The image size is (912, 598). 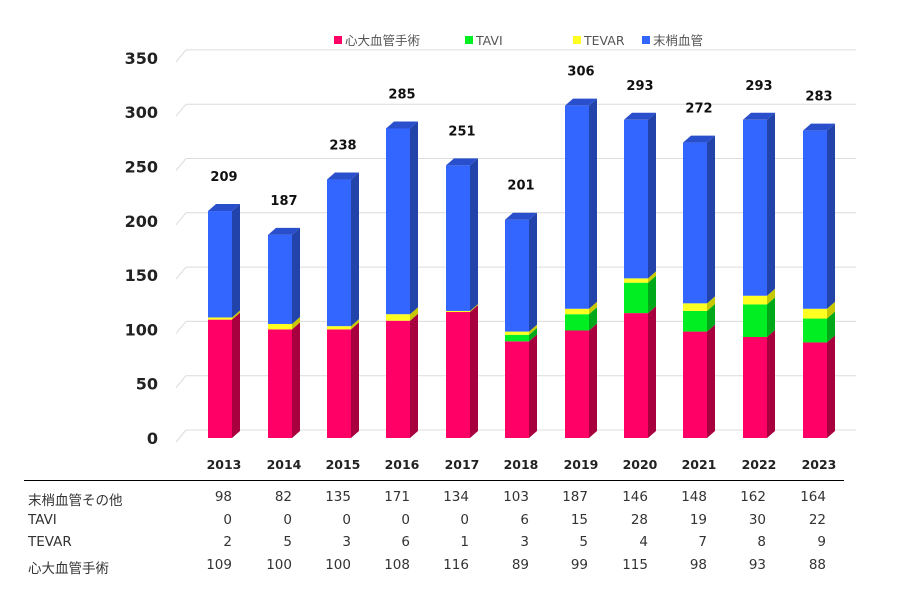 What do you see at coordinates (702, 542) in the screenshot?
I see `table-cell: 7` at bounding box center [702, 542].